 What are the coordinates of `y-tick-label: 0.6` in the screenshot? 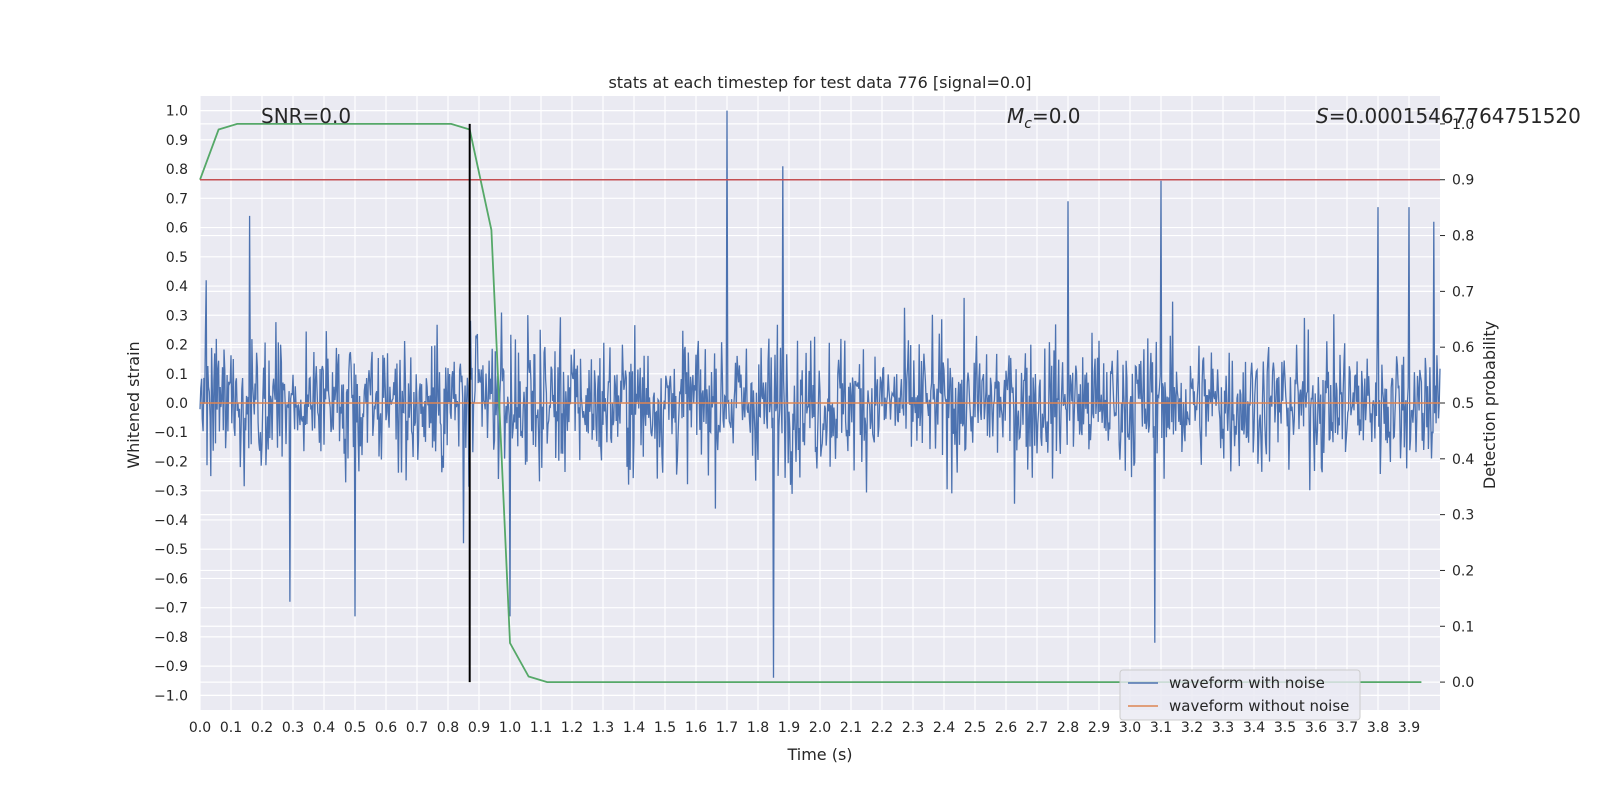 It's located at (177, 229).